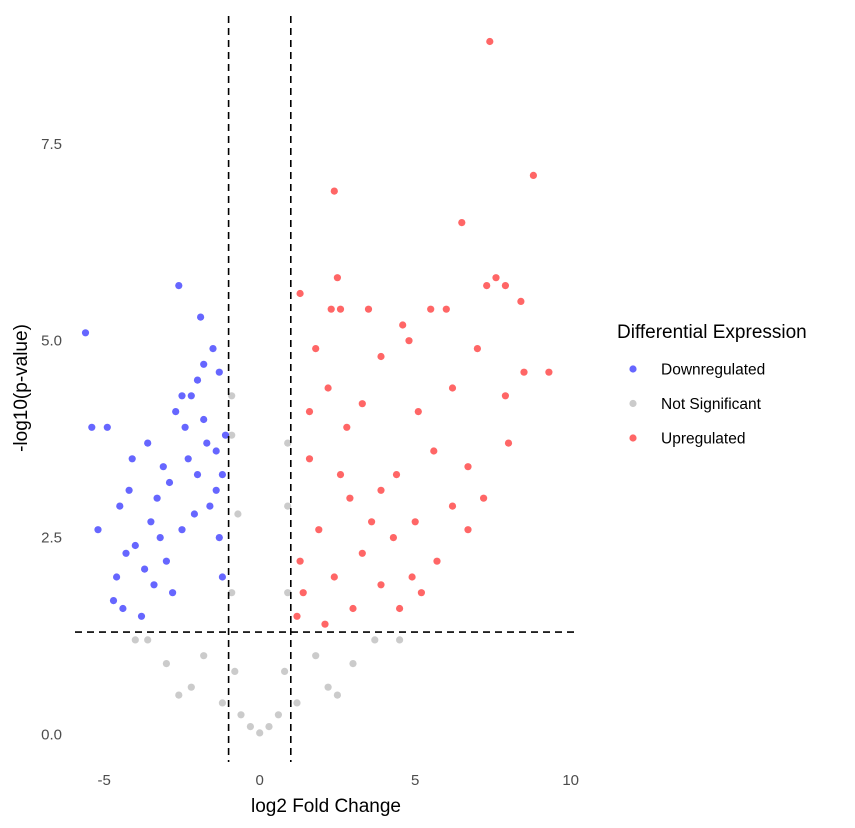  What do you see at coordinates (711, 404) in the screenshot?
I see `legend-label-not-significant: Not Significant` at bounding box center [711, 404].